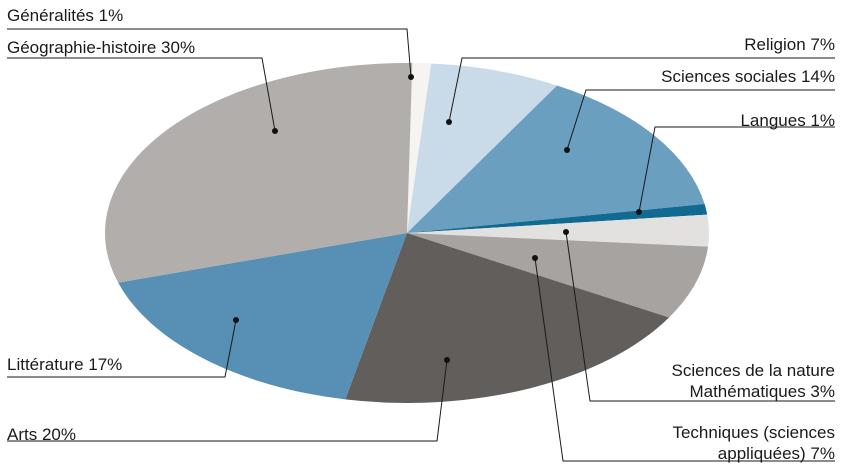 Image resolution: width=845 pixels, height=470 pixels. What do you see at coordinates (64, 364) in the screenshot?
I see `label-litterature-17: Littérature 17%` at bounding box center [64, 364].